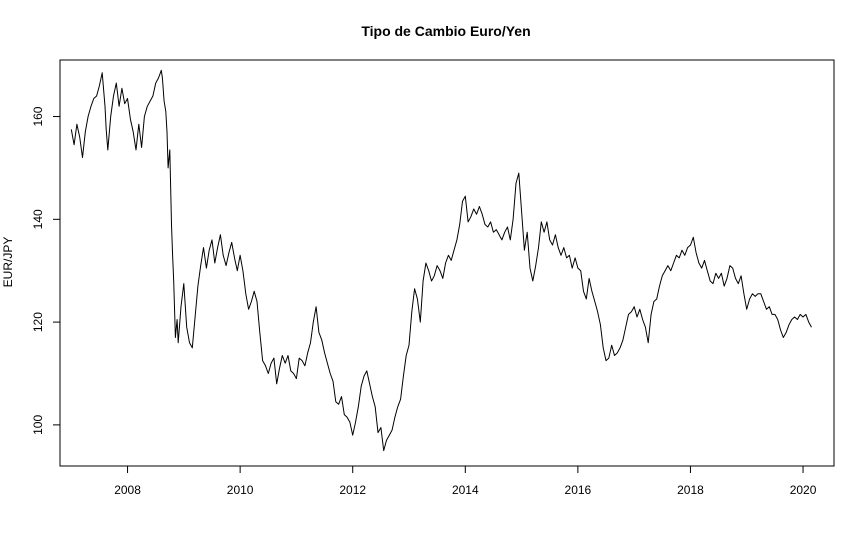  What do you see at coordinates (127, 490) in the screenshot?
I see `x-tick-label: 2008` at bounding box center [127, 490].